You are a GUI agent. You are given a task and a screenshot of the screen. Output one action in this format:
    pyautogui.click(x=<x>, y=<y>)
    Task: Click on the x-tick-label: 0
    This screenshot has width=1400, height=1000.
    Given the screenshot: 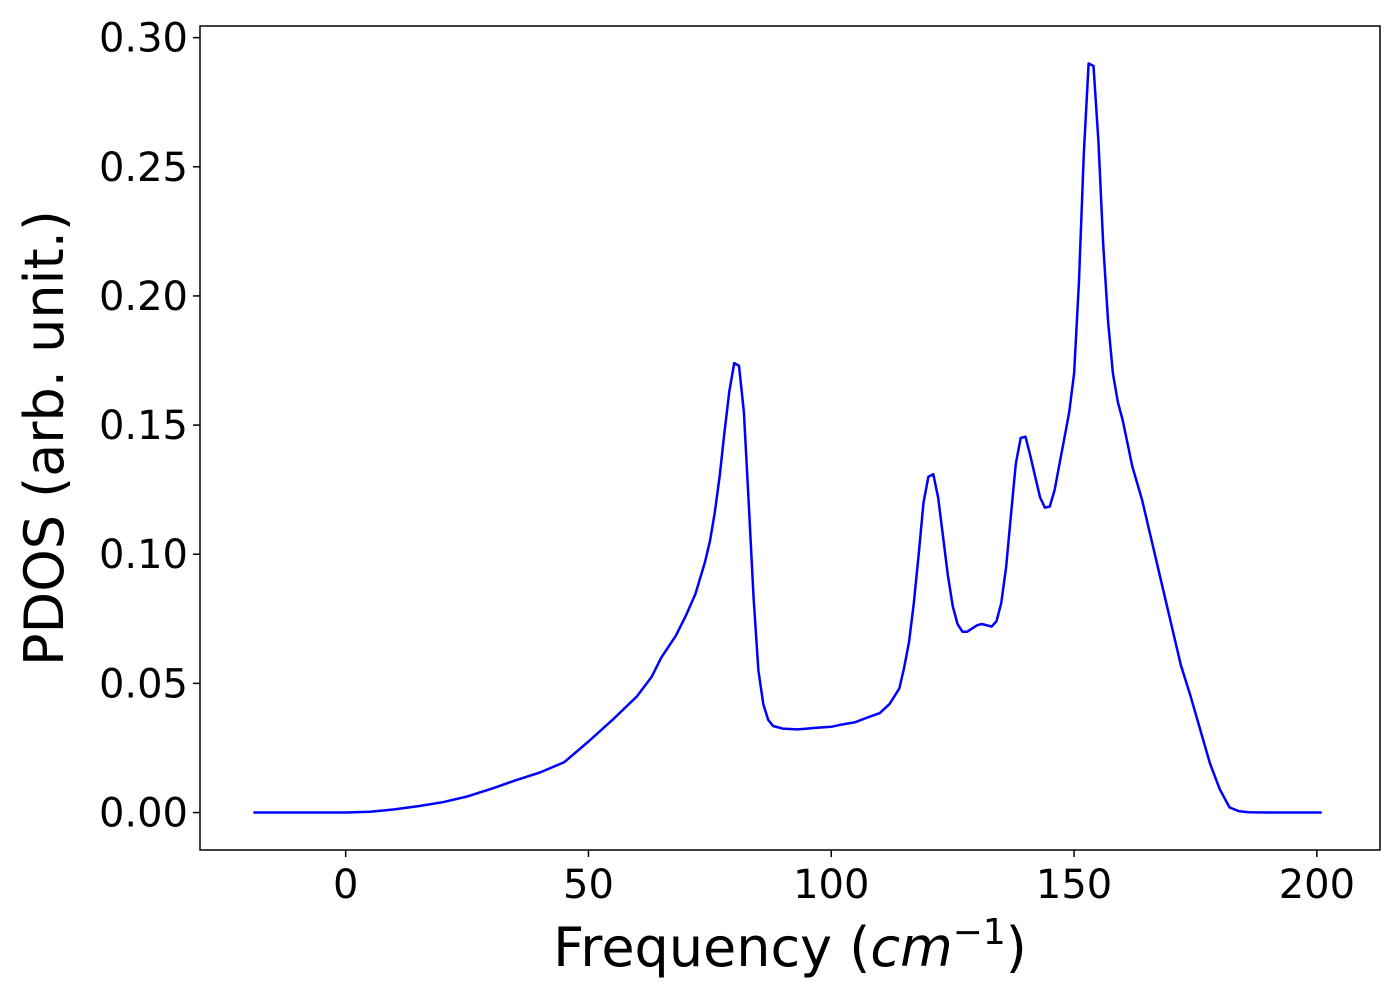 What is the action you would take?
    pyautogui.click(x=345, y=885)
    